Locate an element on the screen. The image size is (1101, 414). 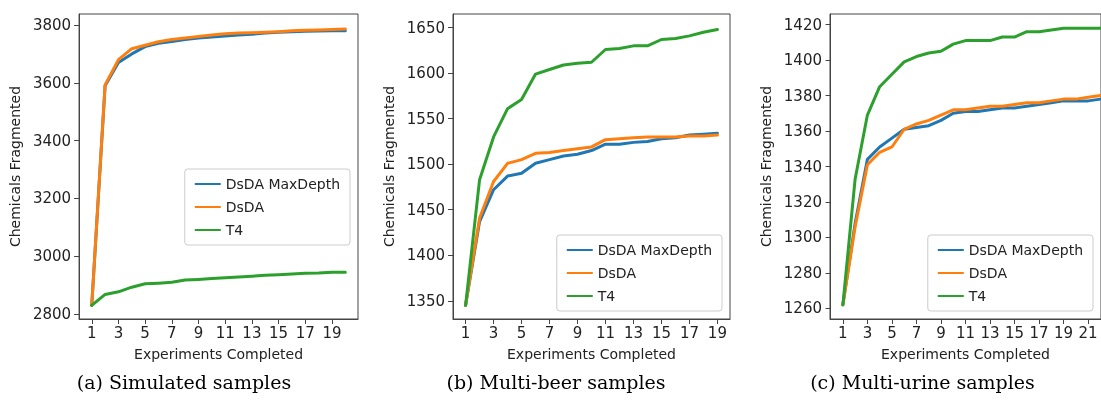
x-tick-label: 21 is located at coordinates (1088, 332).